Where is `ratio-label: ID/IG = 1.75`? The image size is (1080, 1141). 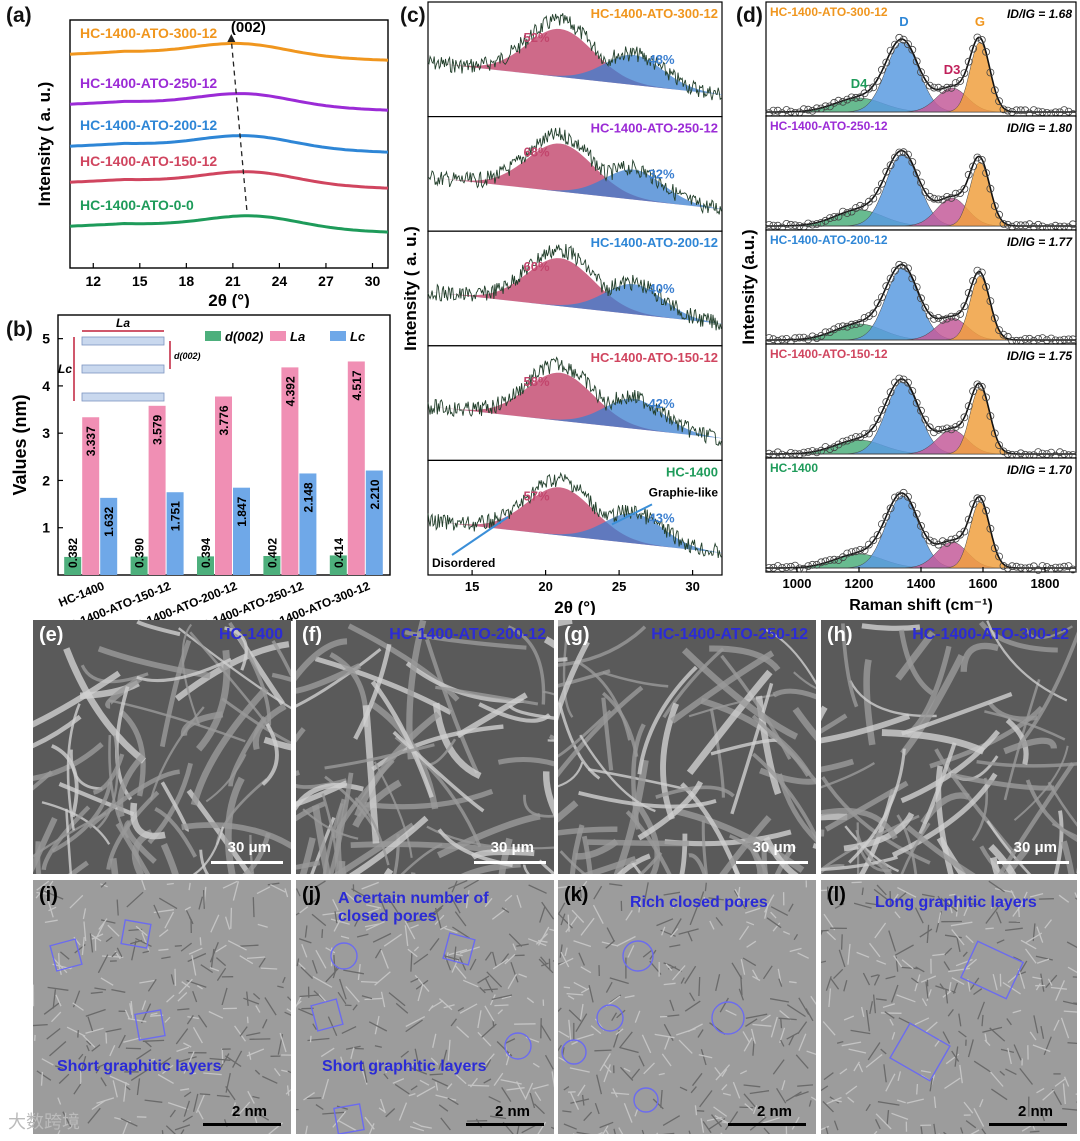
ratio-label: ID/IG = 1.75 is located at coordinates (1039, 356).